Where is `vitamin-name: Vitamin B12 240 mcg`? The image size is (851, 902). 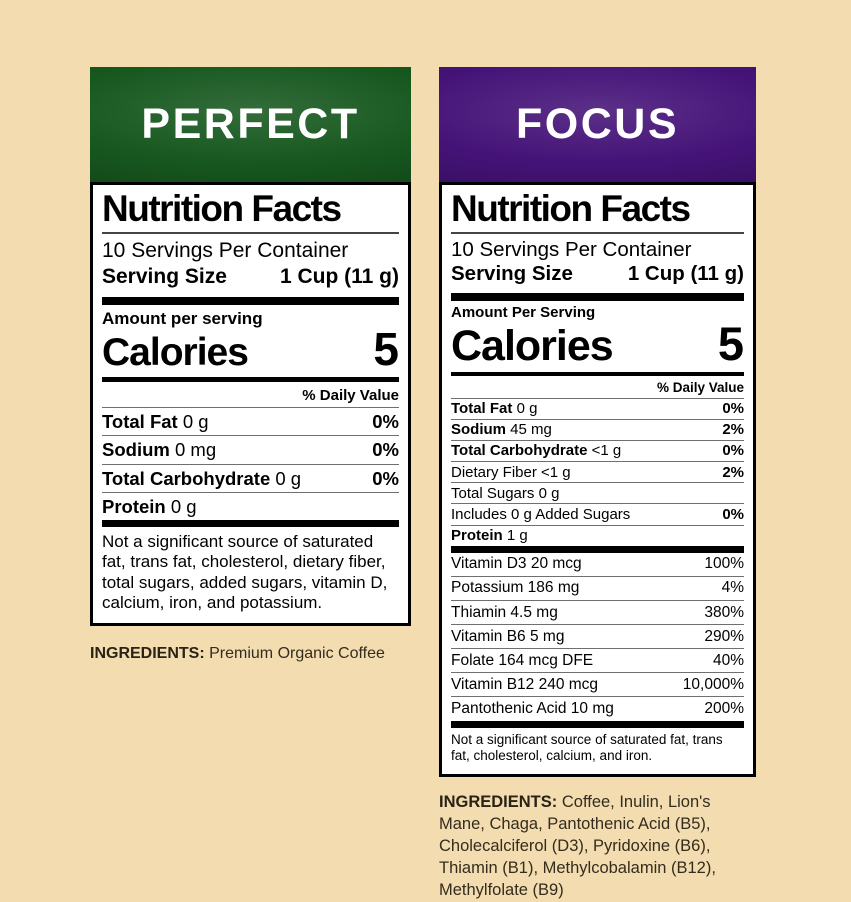 vitamin-name: Vitamin B12 240 mcg is located at coordinates (525, 684).